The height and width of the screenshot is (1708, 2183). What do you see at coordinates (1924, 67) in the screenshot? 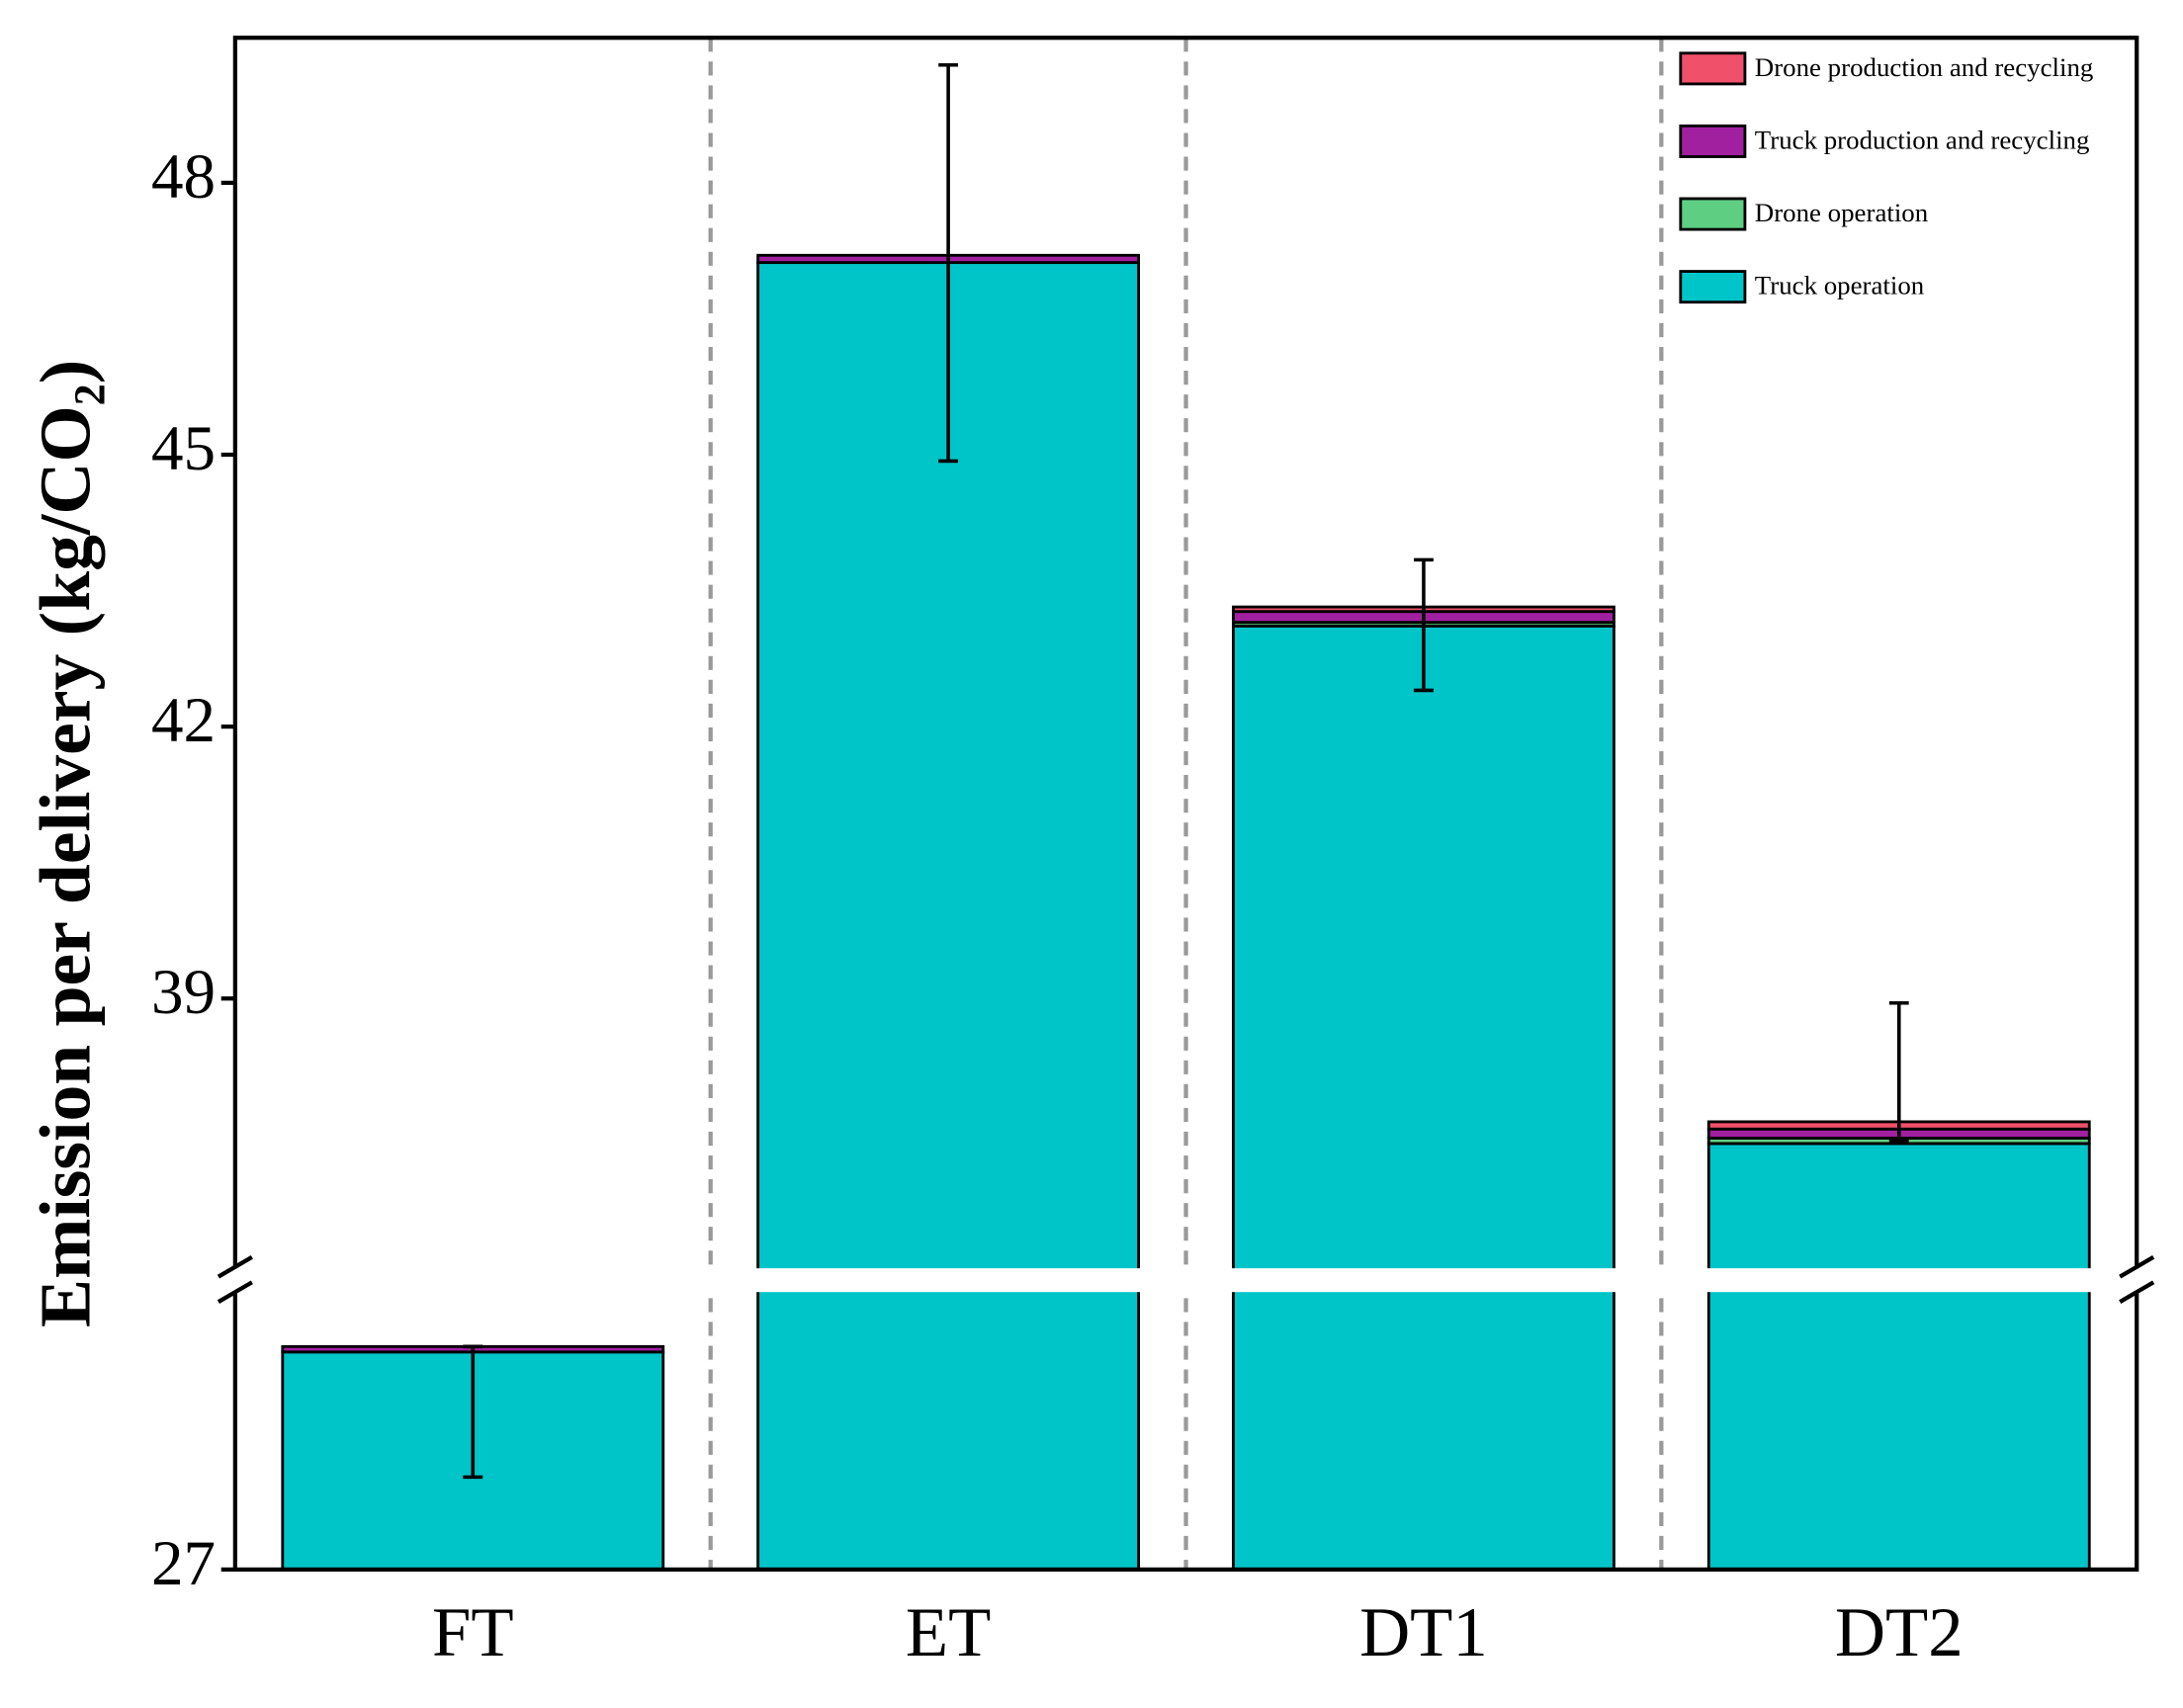
I see `legend-label: Drone production and recycling` at bounding box center [1924, 67].